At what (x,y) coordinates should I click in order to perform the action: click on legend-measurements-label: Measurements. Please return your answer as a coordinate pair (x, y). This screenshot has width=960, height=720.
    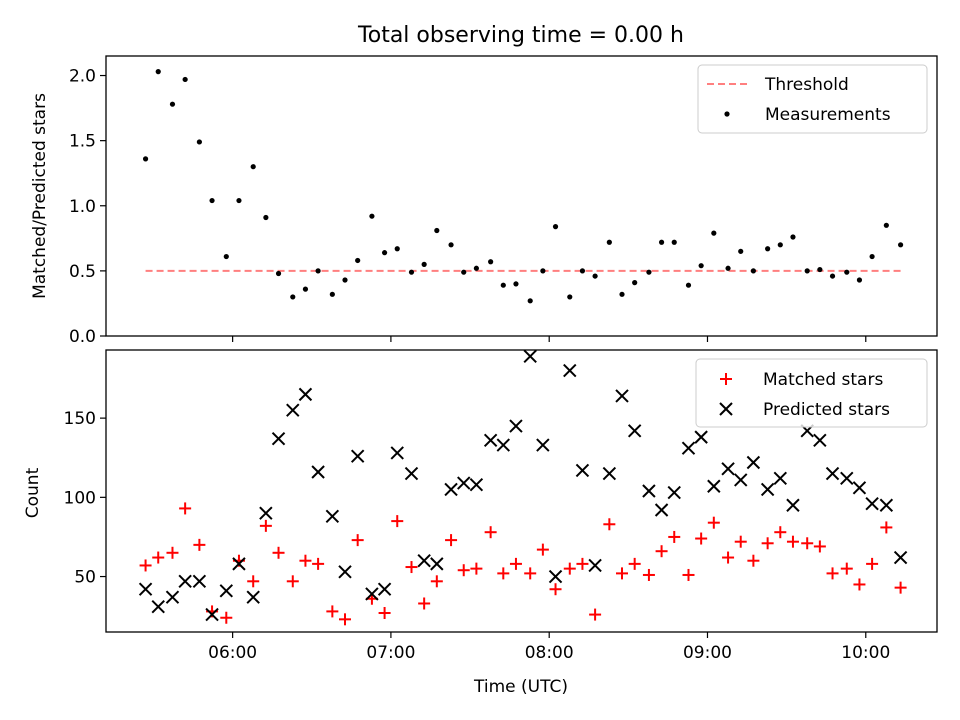
    Looking at the image, I should click on (828, 115).